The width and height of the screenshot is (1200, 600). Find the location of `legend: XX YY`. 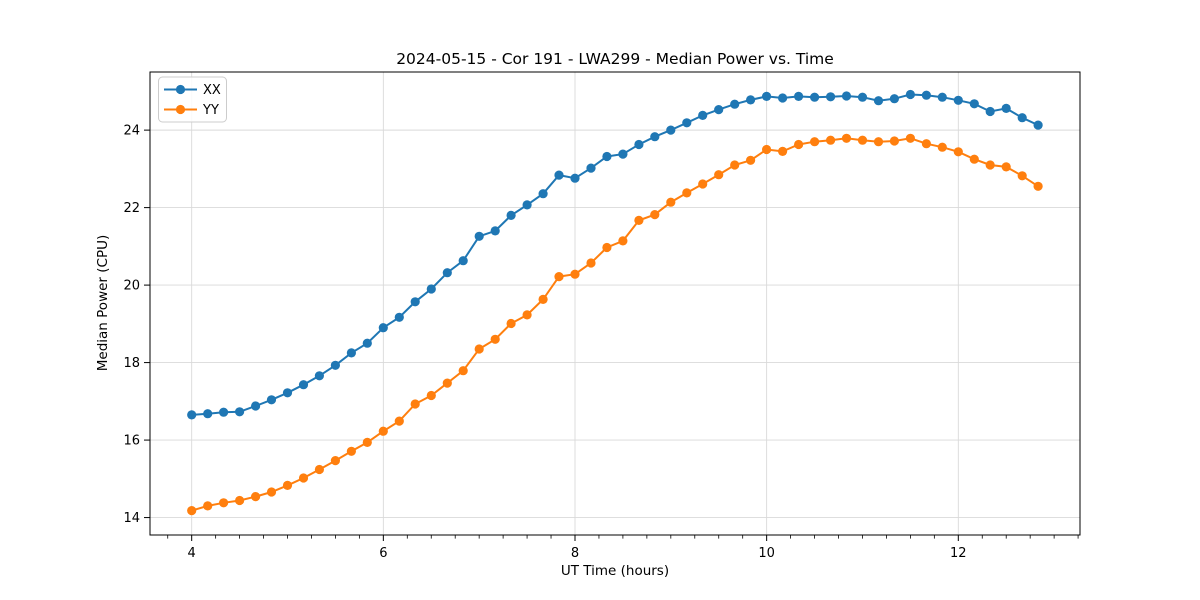

legend: XX YY is located at coordinates (192, 99).